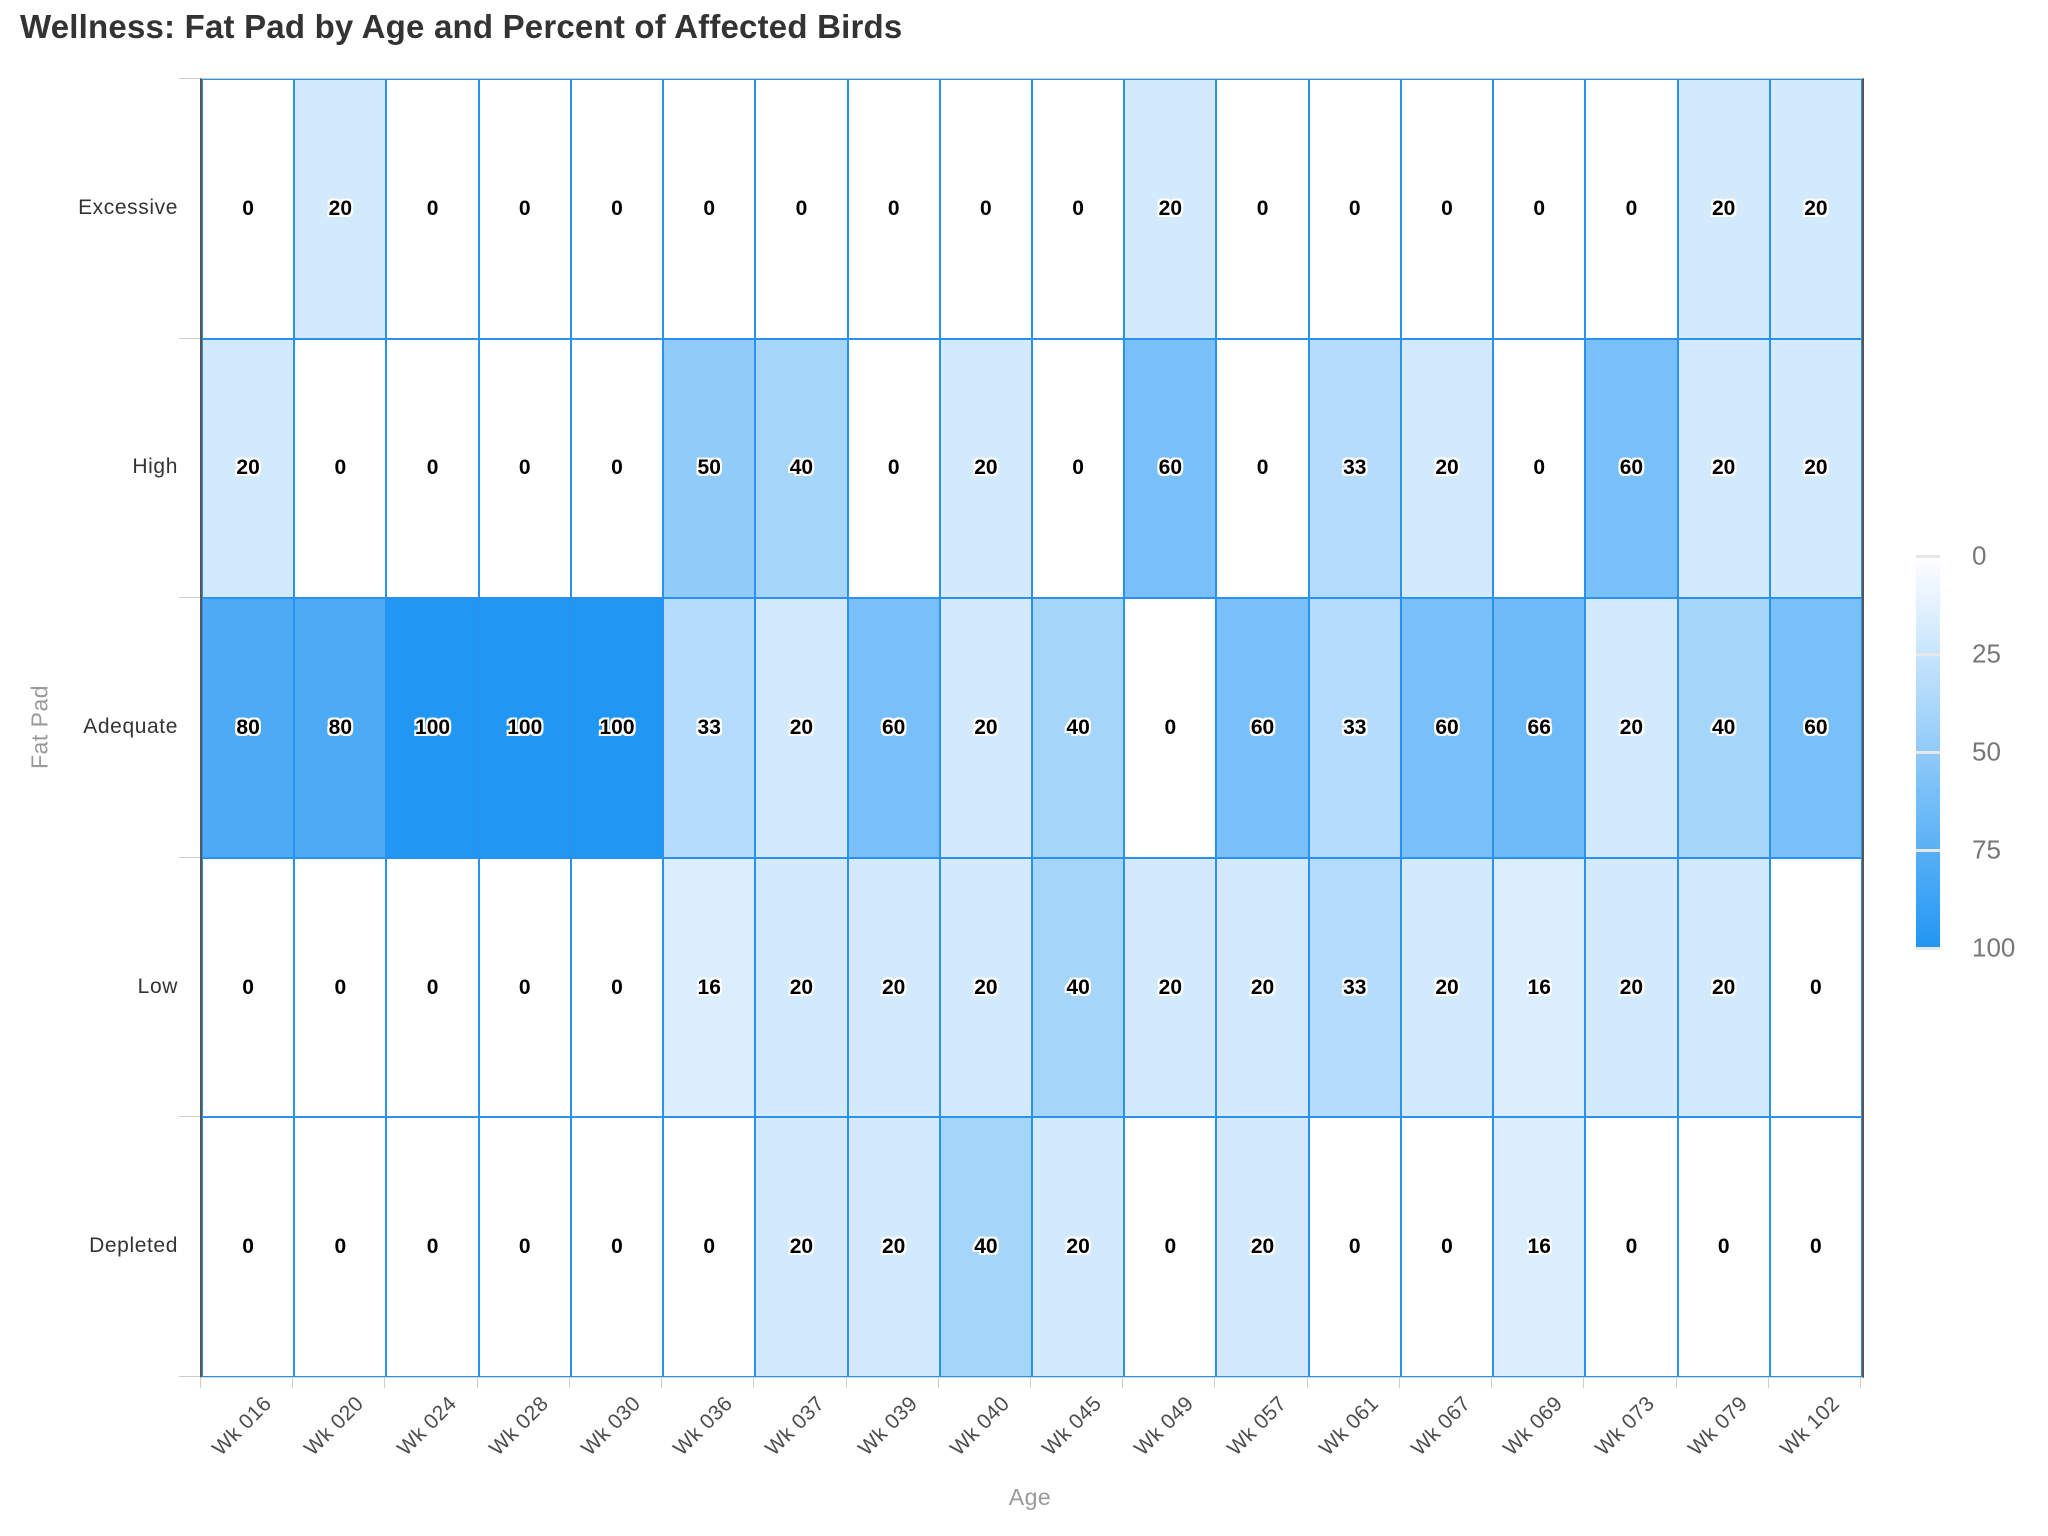 The height and width of the screenshot is (1536, 2048). What do you see at coordinates (611, 1426) in the screenshot?
I see `x-axis-label: Wk 030` at bounding box center [611, 1426].